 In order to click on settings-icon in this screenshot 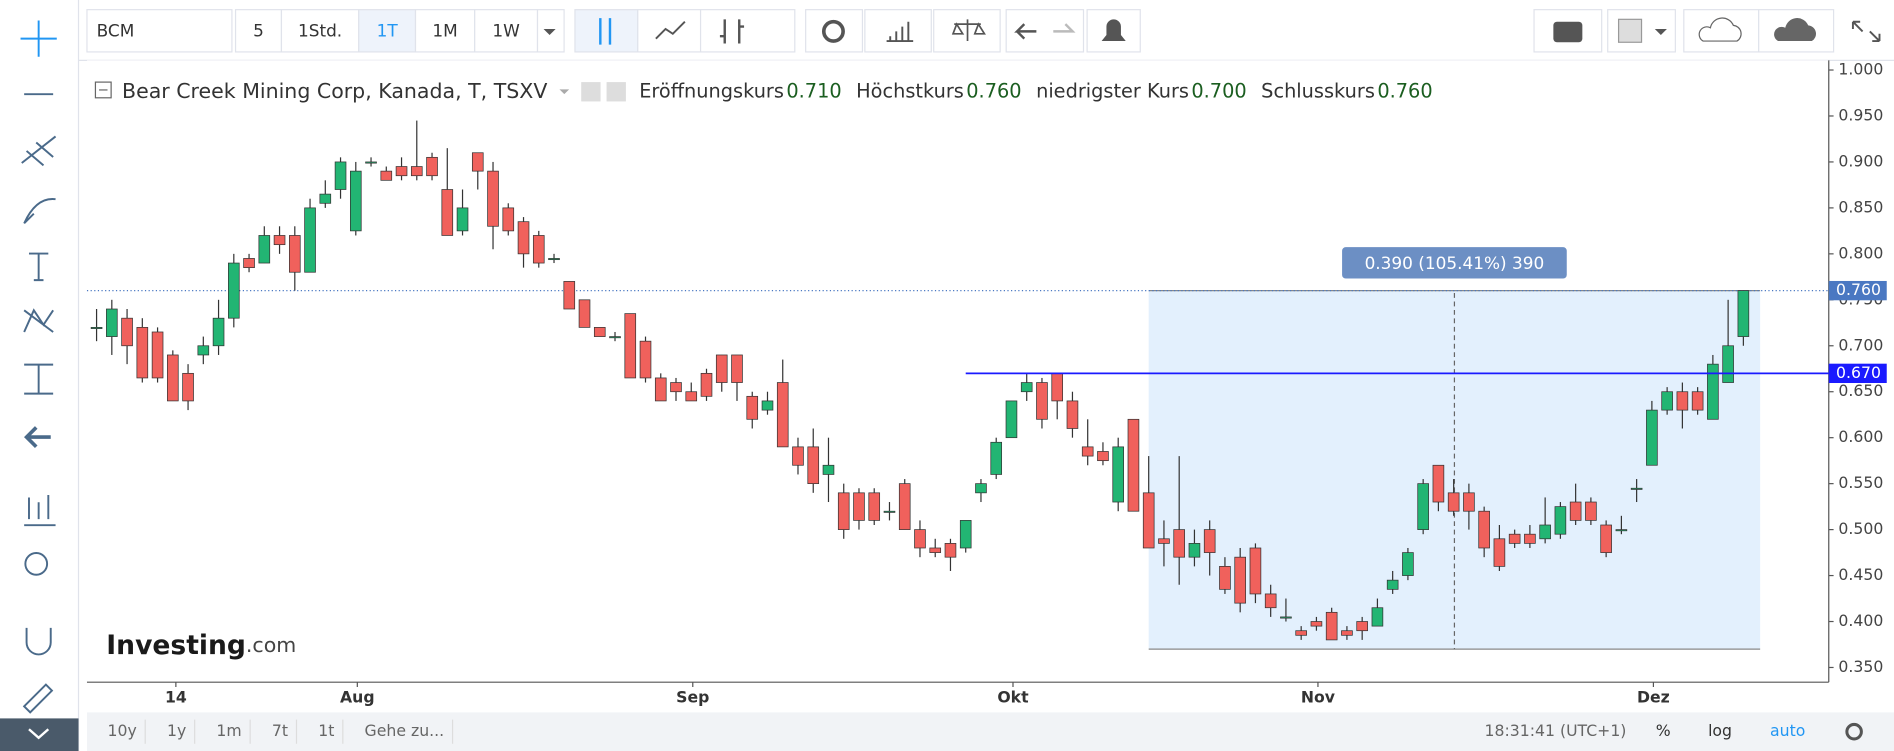, I will do `click(616, 92)`.